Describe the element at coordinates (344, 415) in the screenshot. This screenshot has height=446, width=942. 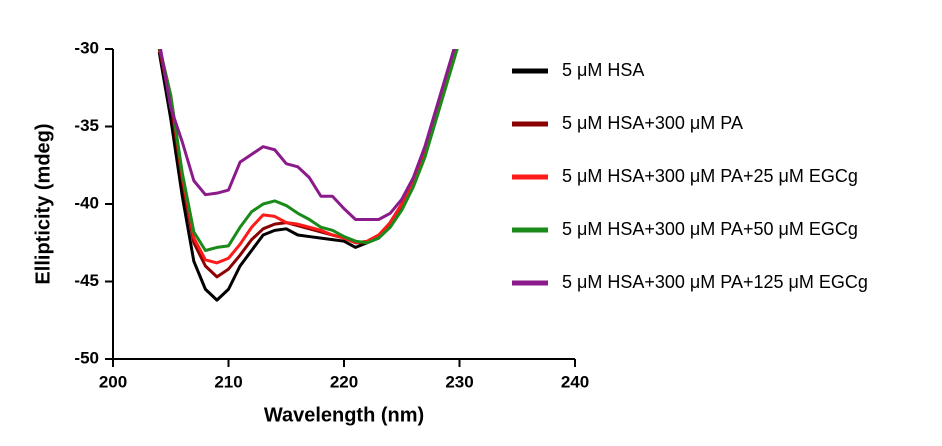
I see `x-axis-title: Wavelength (nm)` at that location.